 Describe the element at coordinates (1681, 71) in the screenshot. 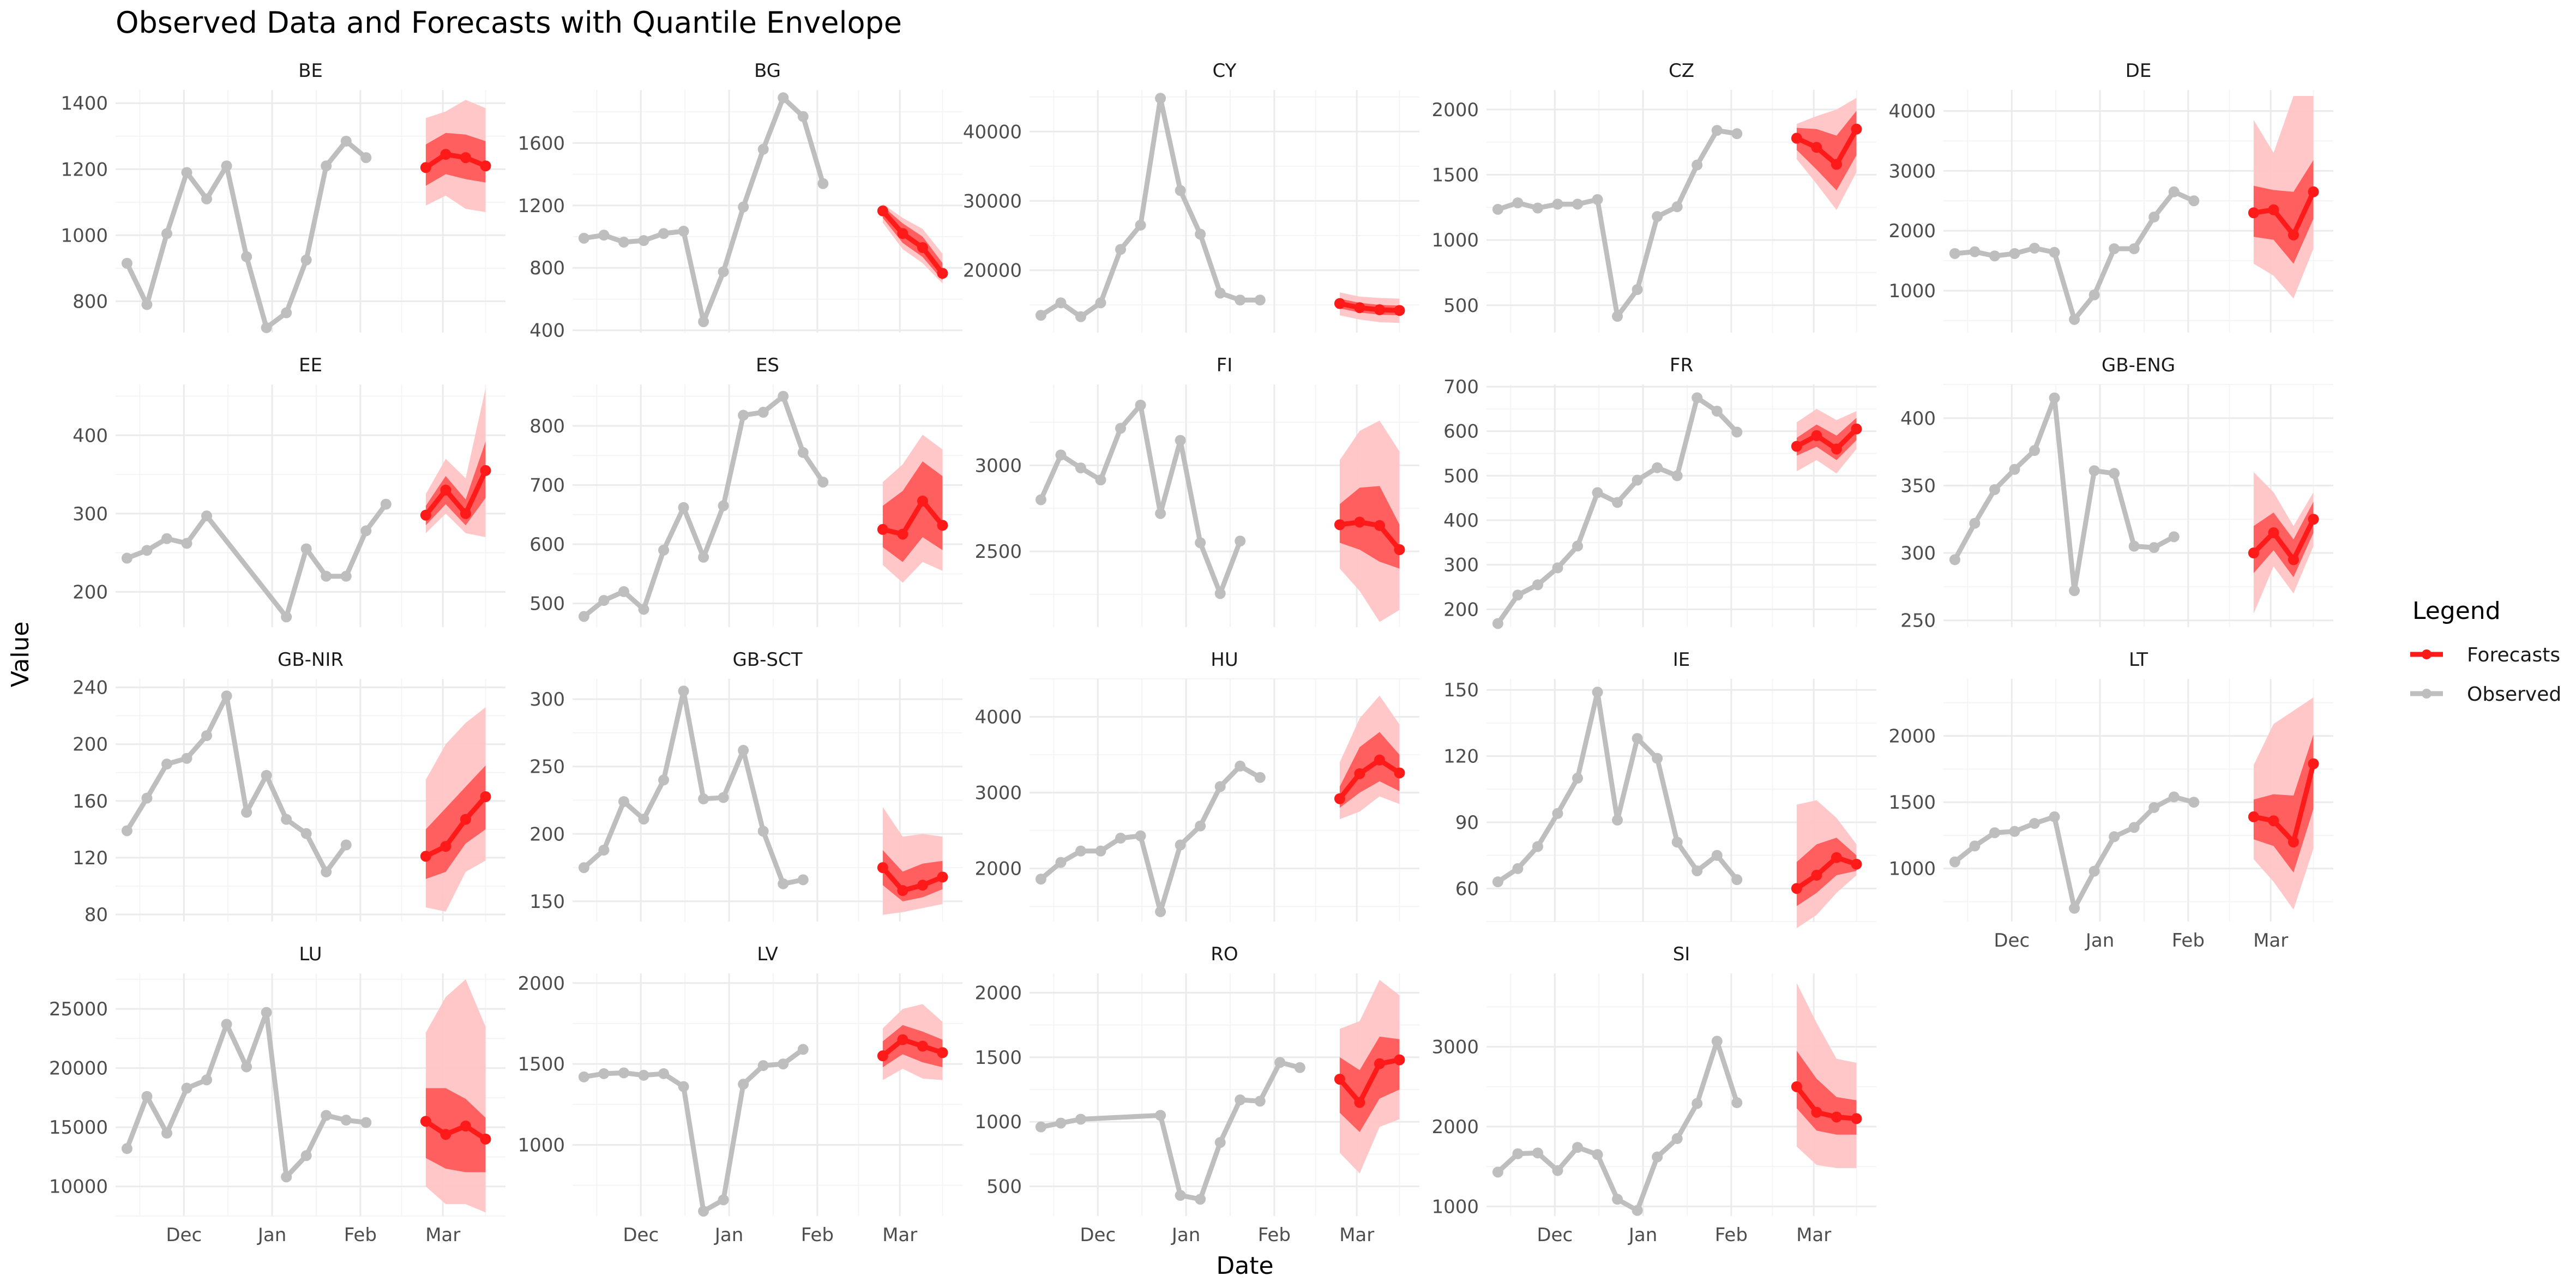

I see `panel-label-cz: CZ` at that location.